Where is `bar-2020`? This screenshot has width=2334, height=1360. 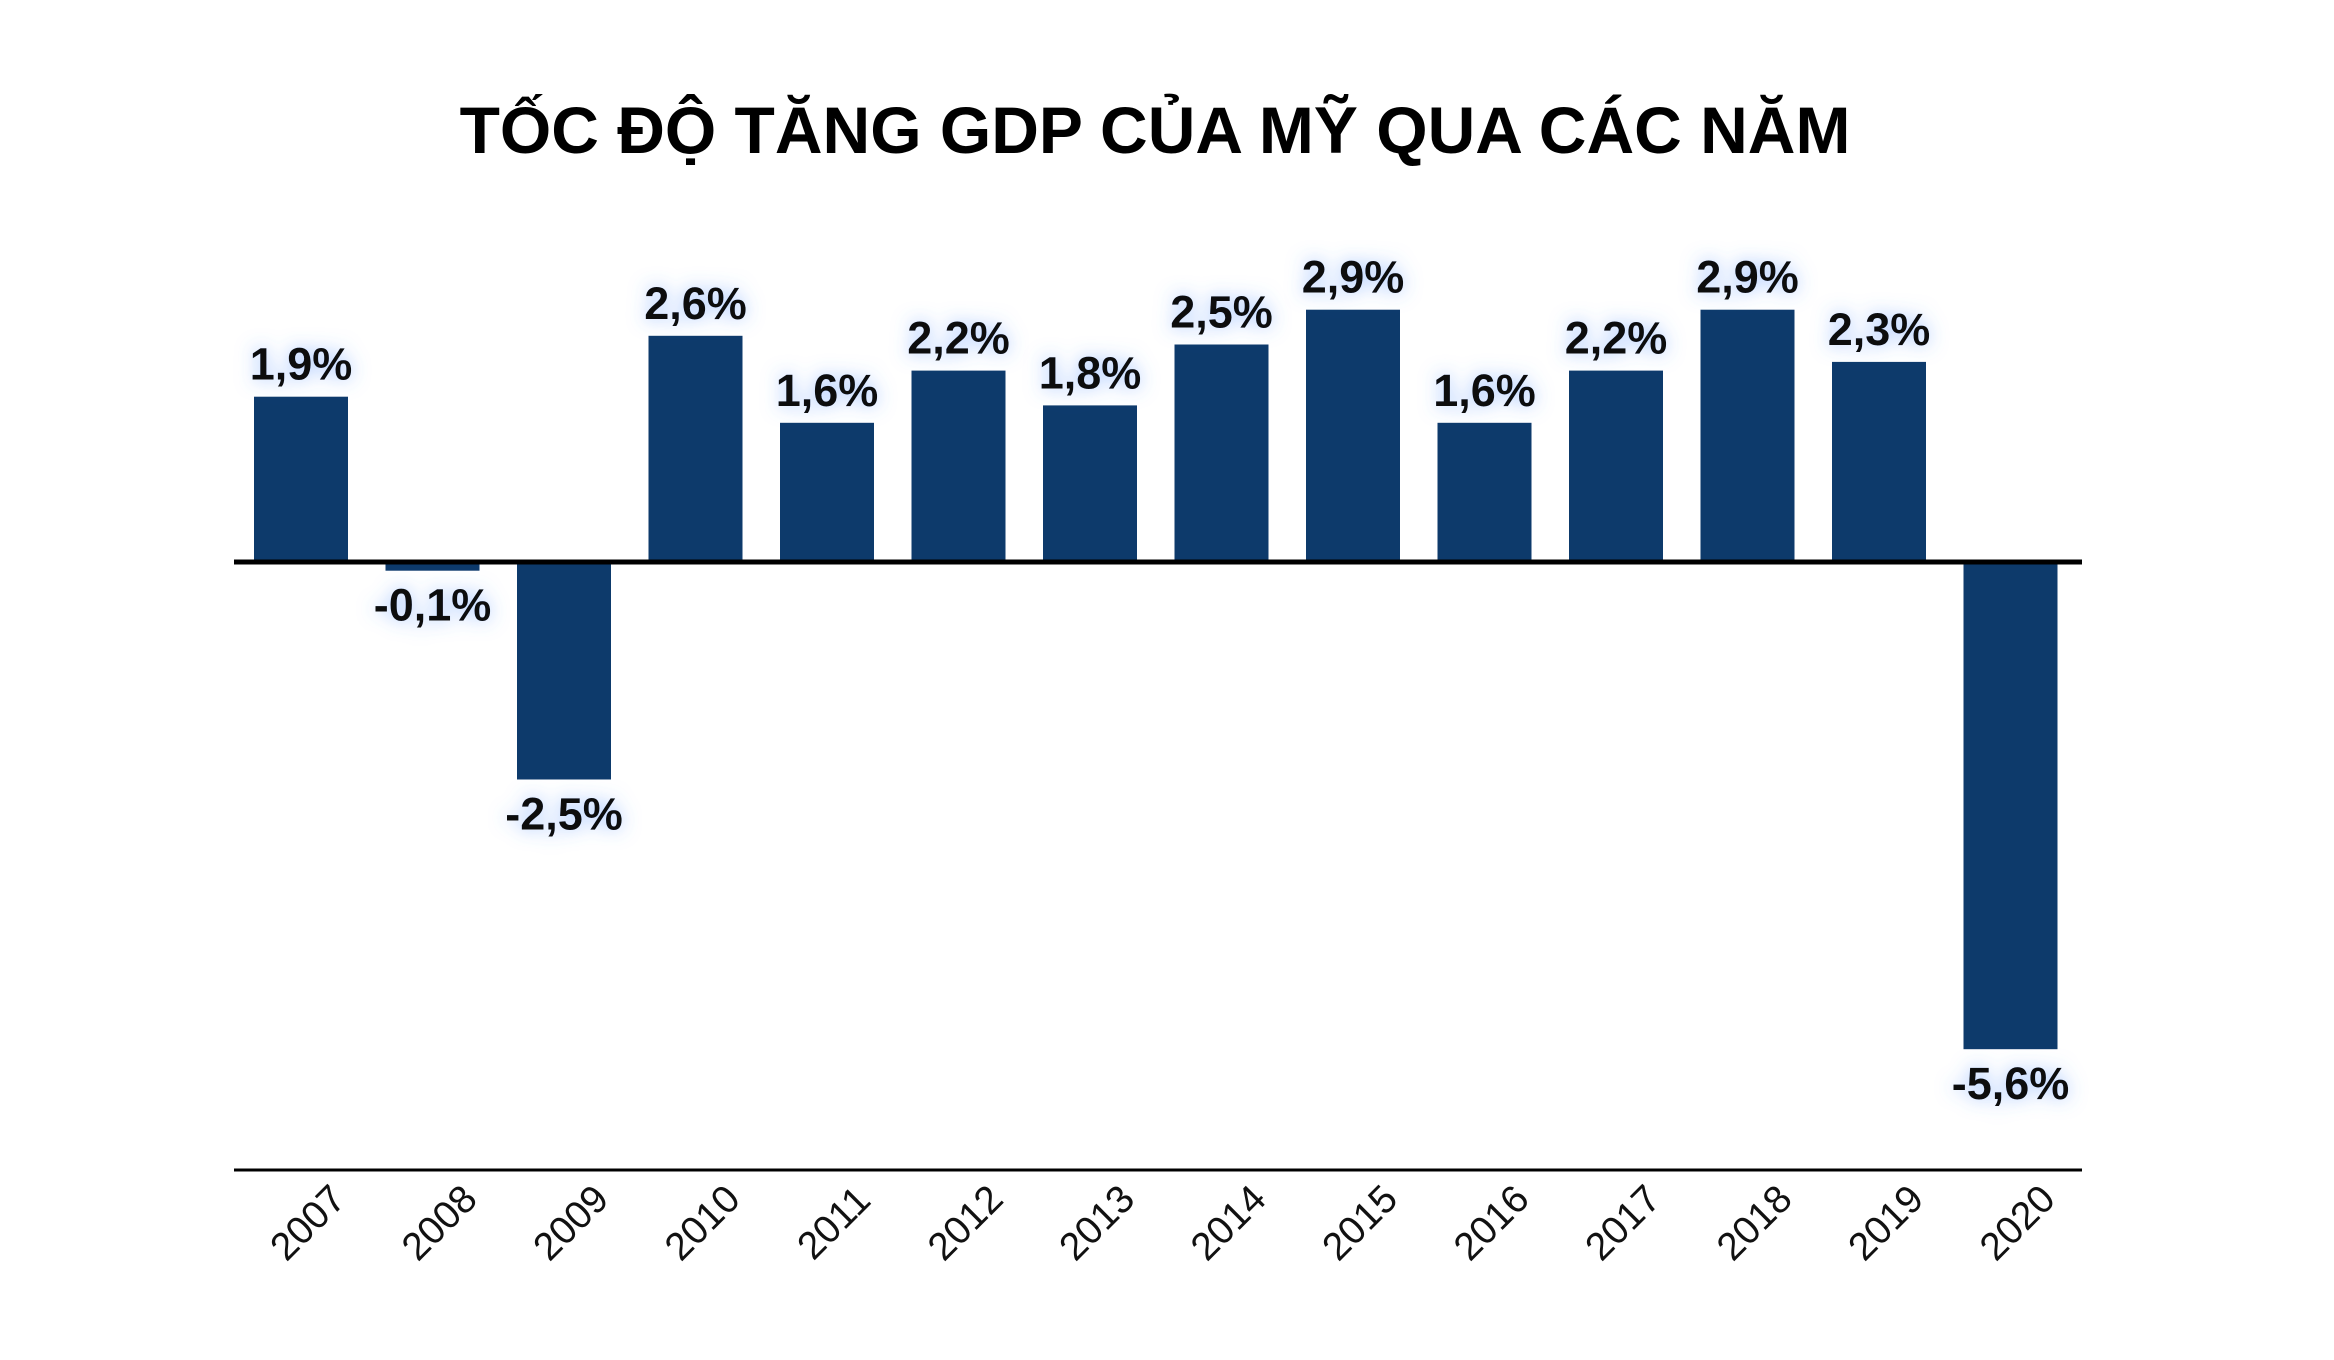
bar-2020 is located at coordinates (2010, 806).